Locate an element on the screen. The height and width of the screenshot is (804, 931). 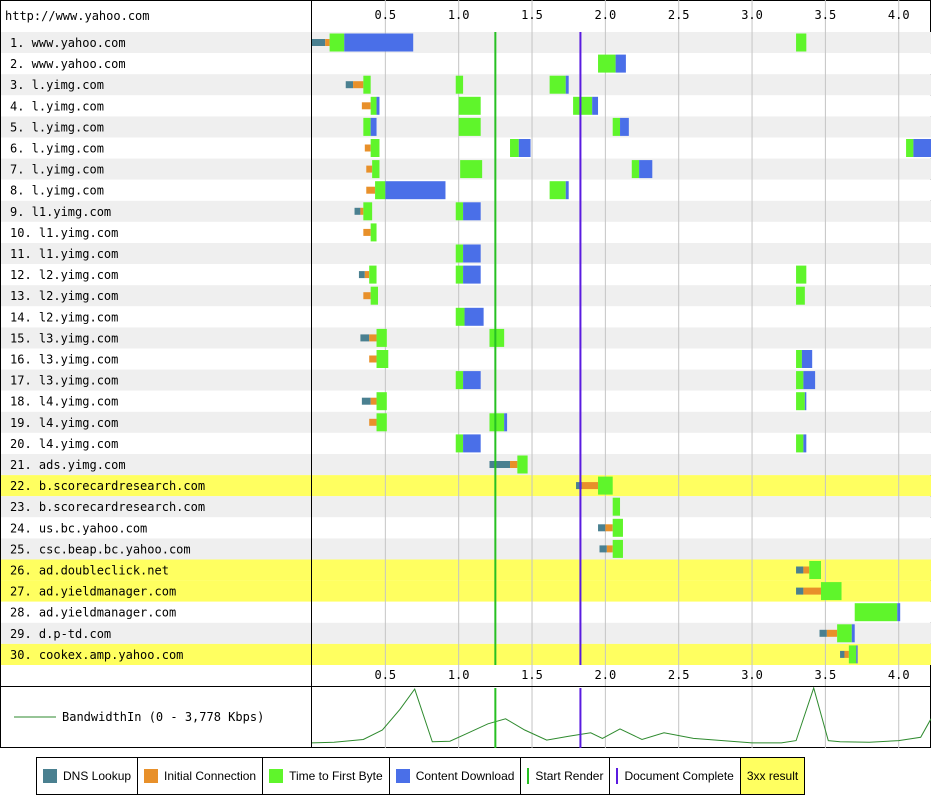
download-swatch is located at coordinates (402, 776).